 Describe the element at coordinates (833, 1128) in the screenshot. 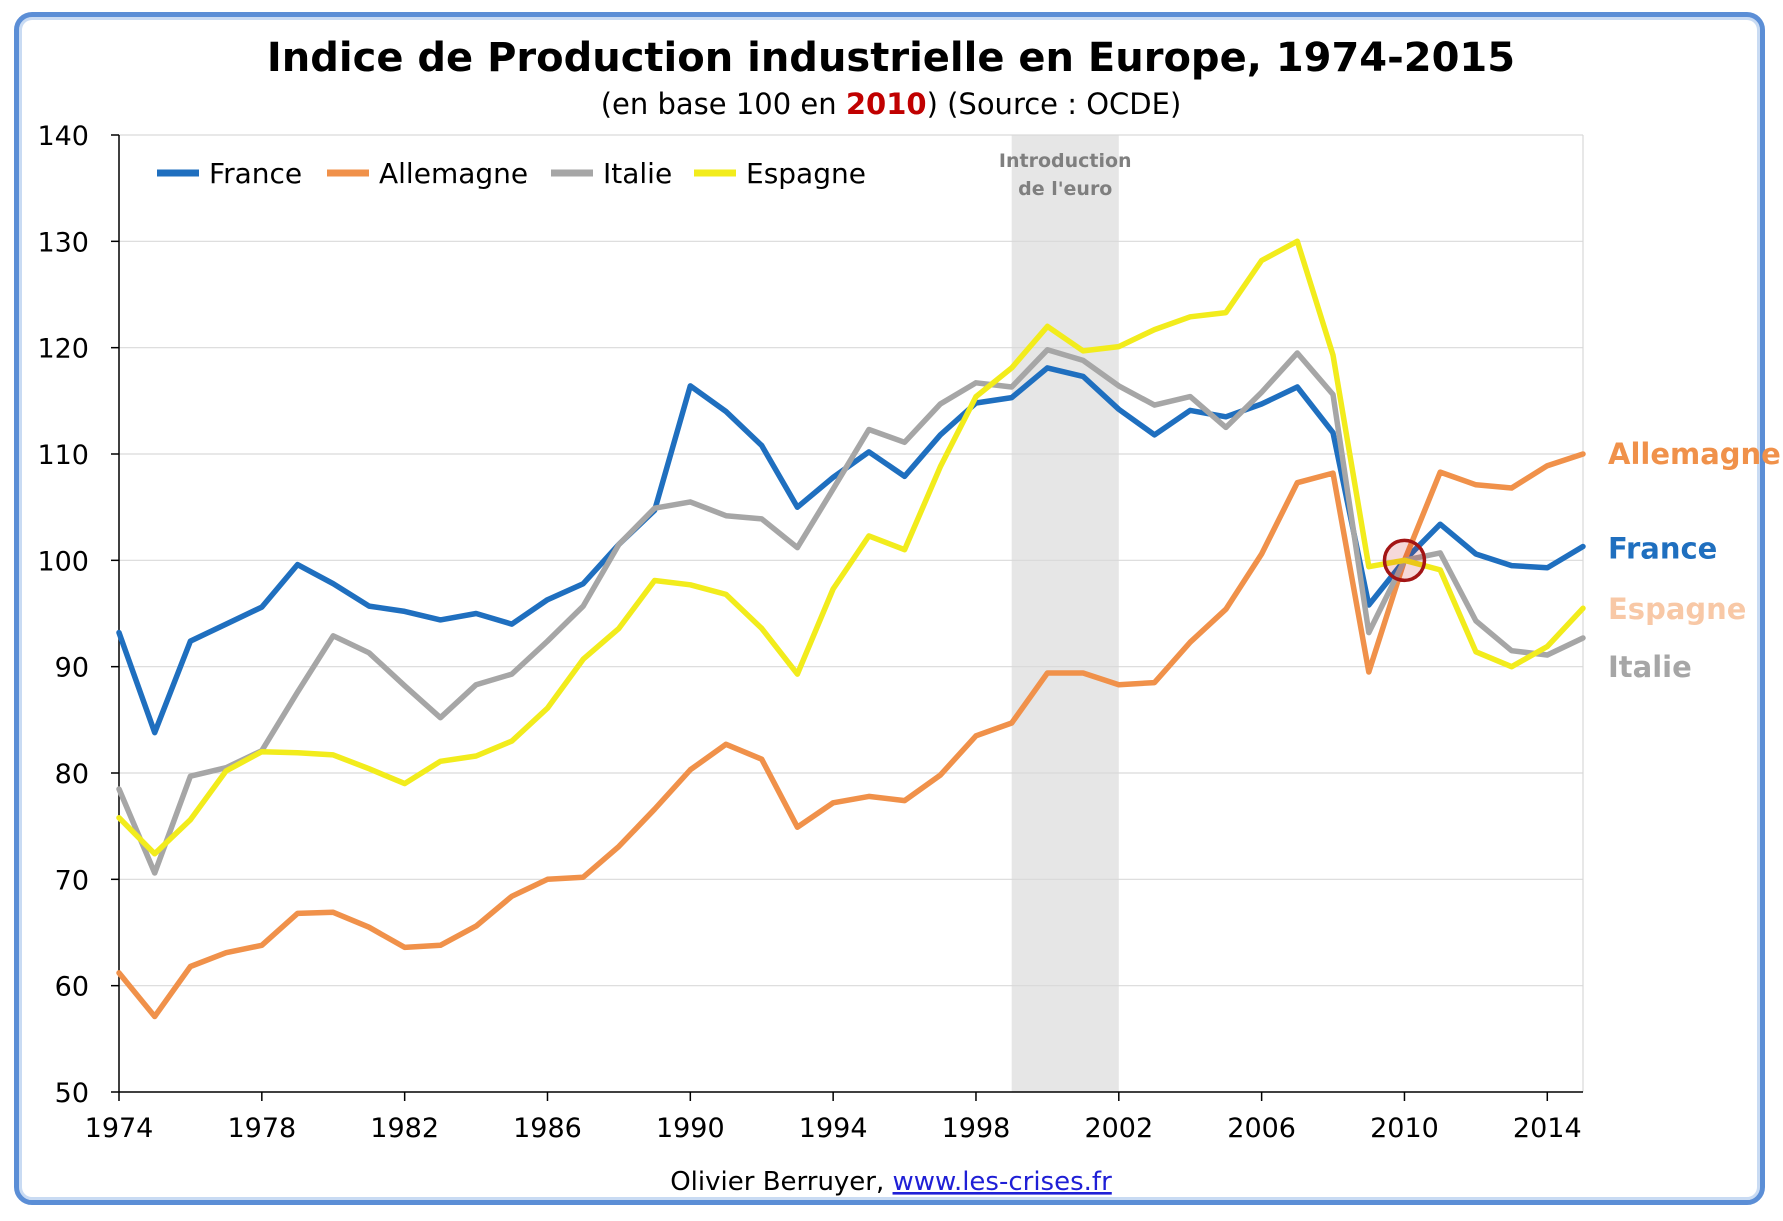

I see `x-tick-label: 1994` at that location.